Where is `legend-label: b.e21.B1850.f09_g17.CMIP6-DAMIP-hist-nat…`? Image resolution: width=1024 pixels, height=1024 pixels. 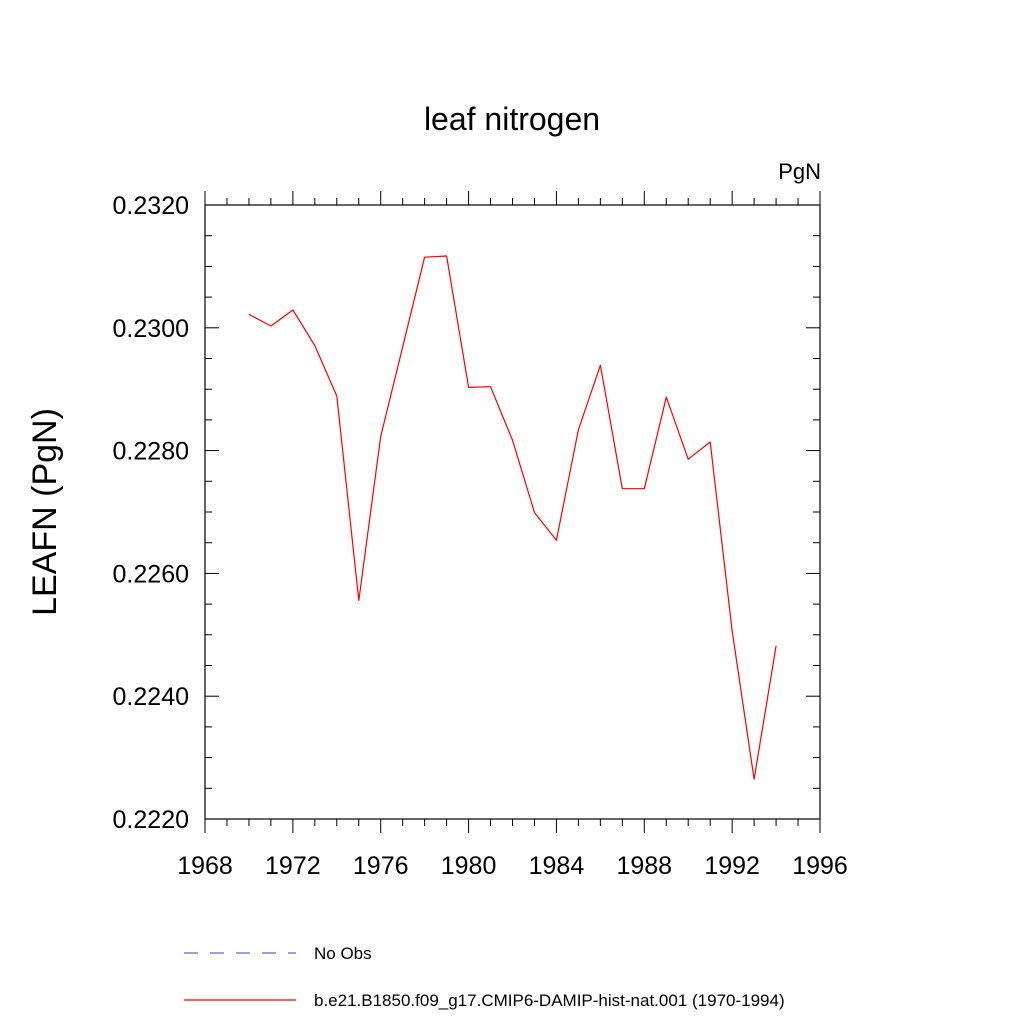 legend-label: b.e21.B1850.f09_g17.CMIP6-DAMIP-hist-nat… is located at coordinates (549, 1000).